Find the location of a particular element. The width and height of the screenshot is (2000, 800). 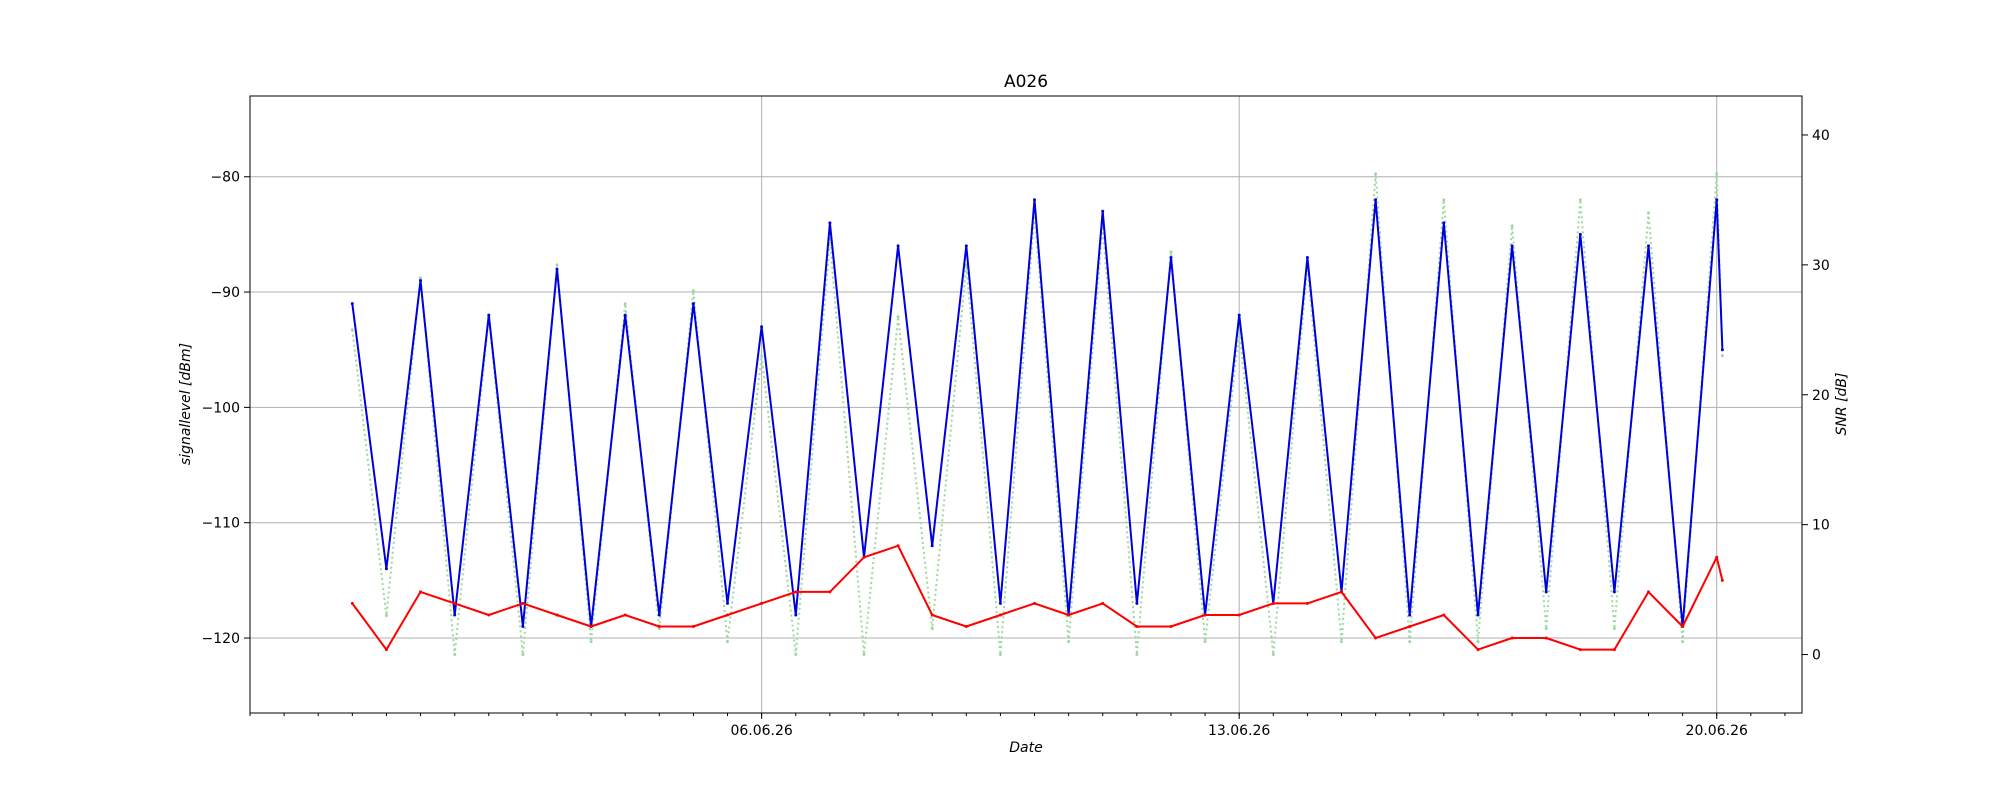

x-tick-label: 13.06.26 is located at coordinates (1239, 731).